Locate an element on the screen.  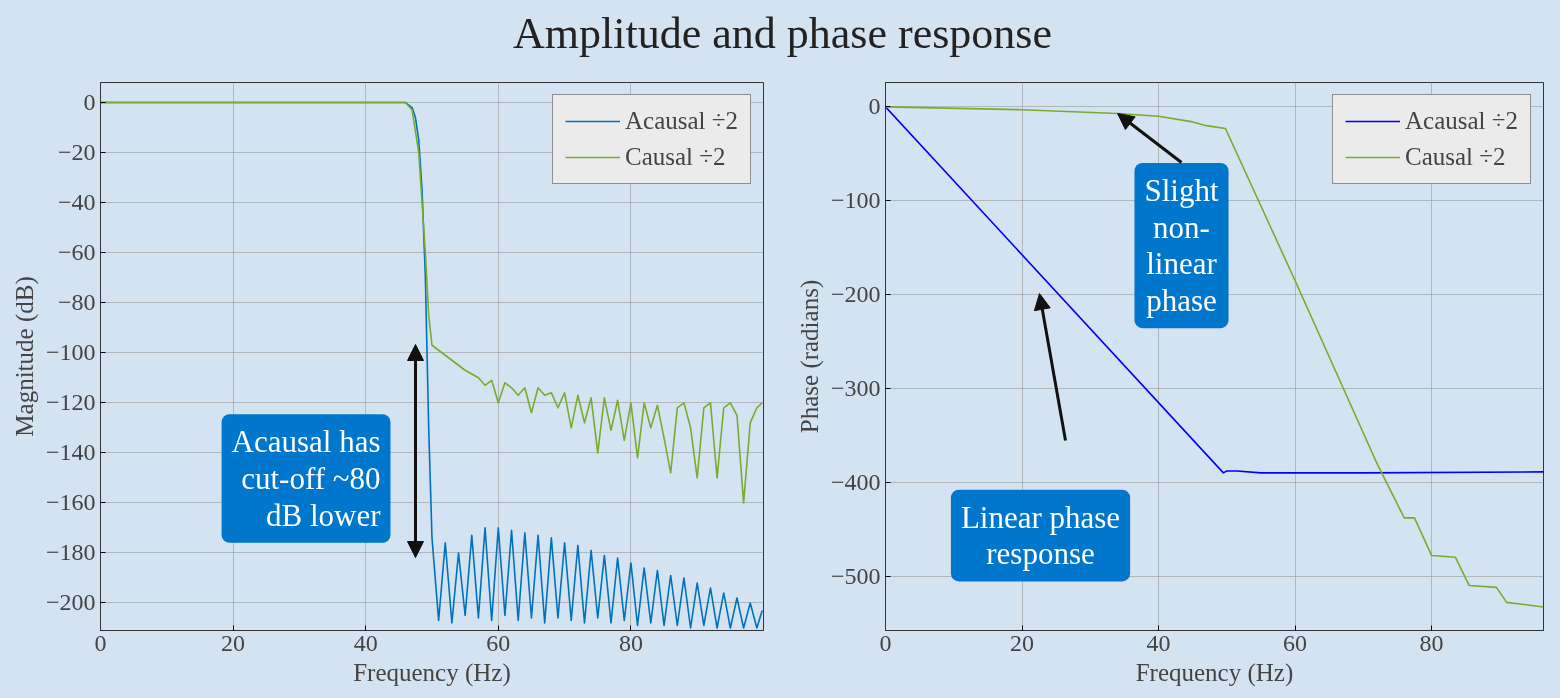
y-tick-label: −120 is located at coordinates (70, 402).